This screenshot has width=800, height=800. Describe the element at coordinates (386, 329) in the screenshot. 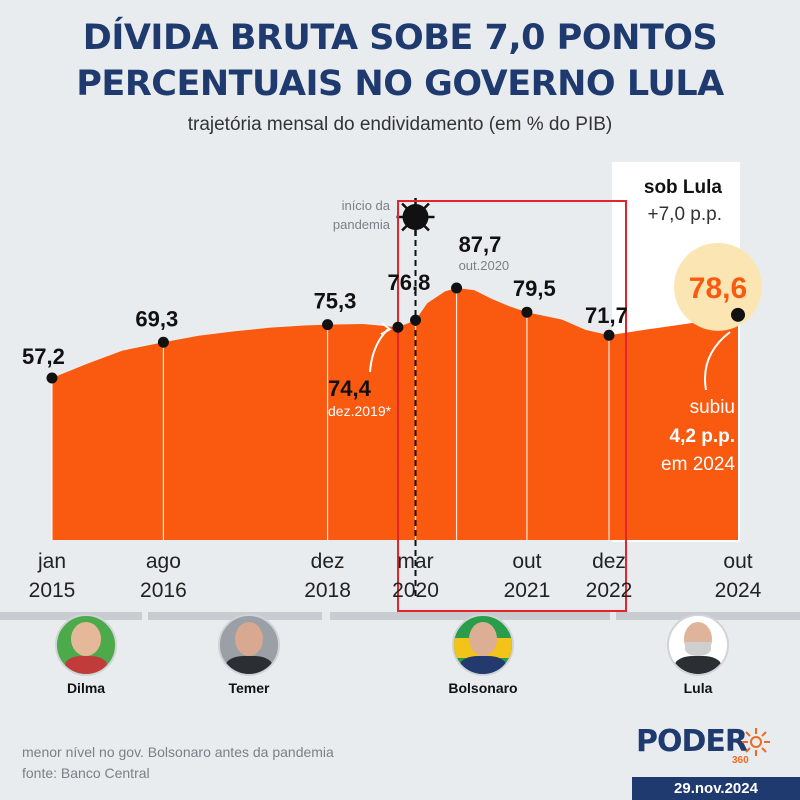

I see `callout-arrowhead` at that location.